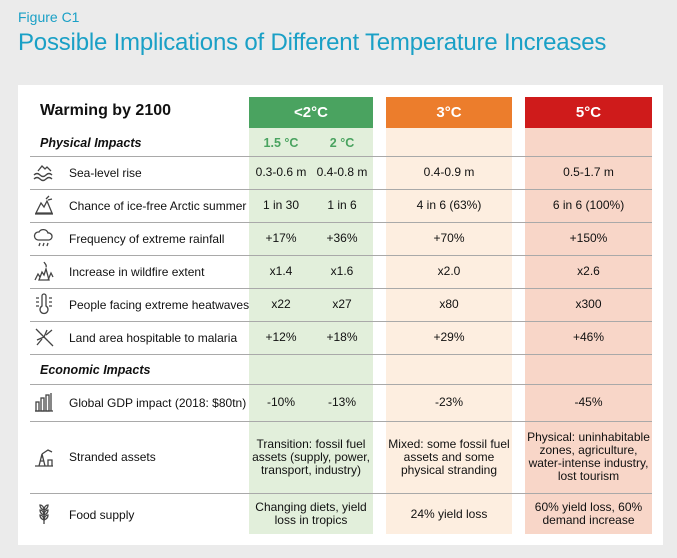 Image resolution: width=677 pixels, height=558 pixels. What do you see at coordinates (91, 143) in the screenshot?
I see `physical-section-title: Physical Impacts` at bounding box center [91, 143].